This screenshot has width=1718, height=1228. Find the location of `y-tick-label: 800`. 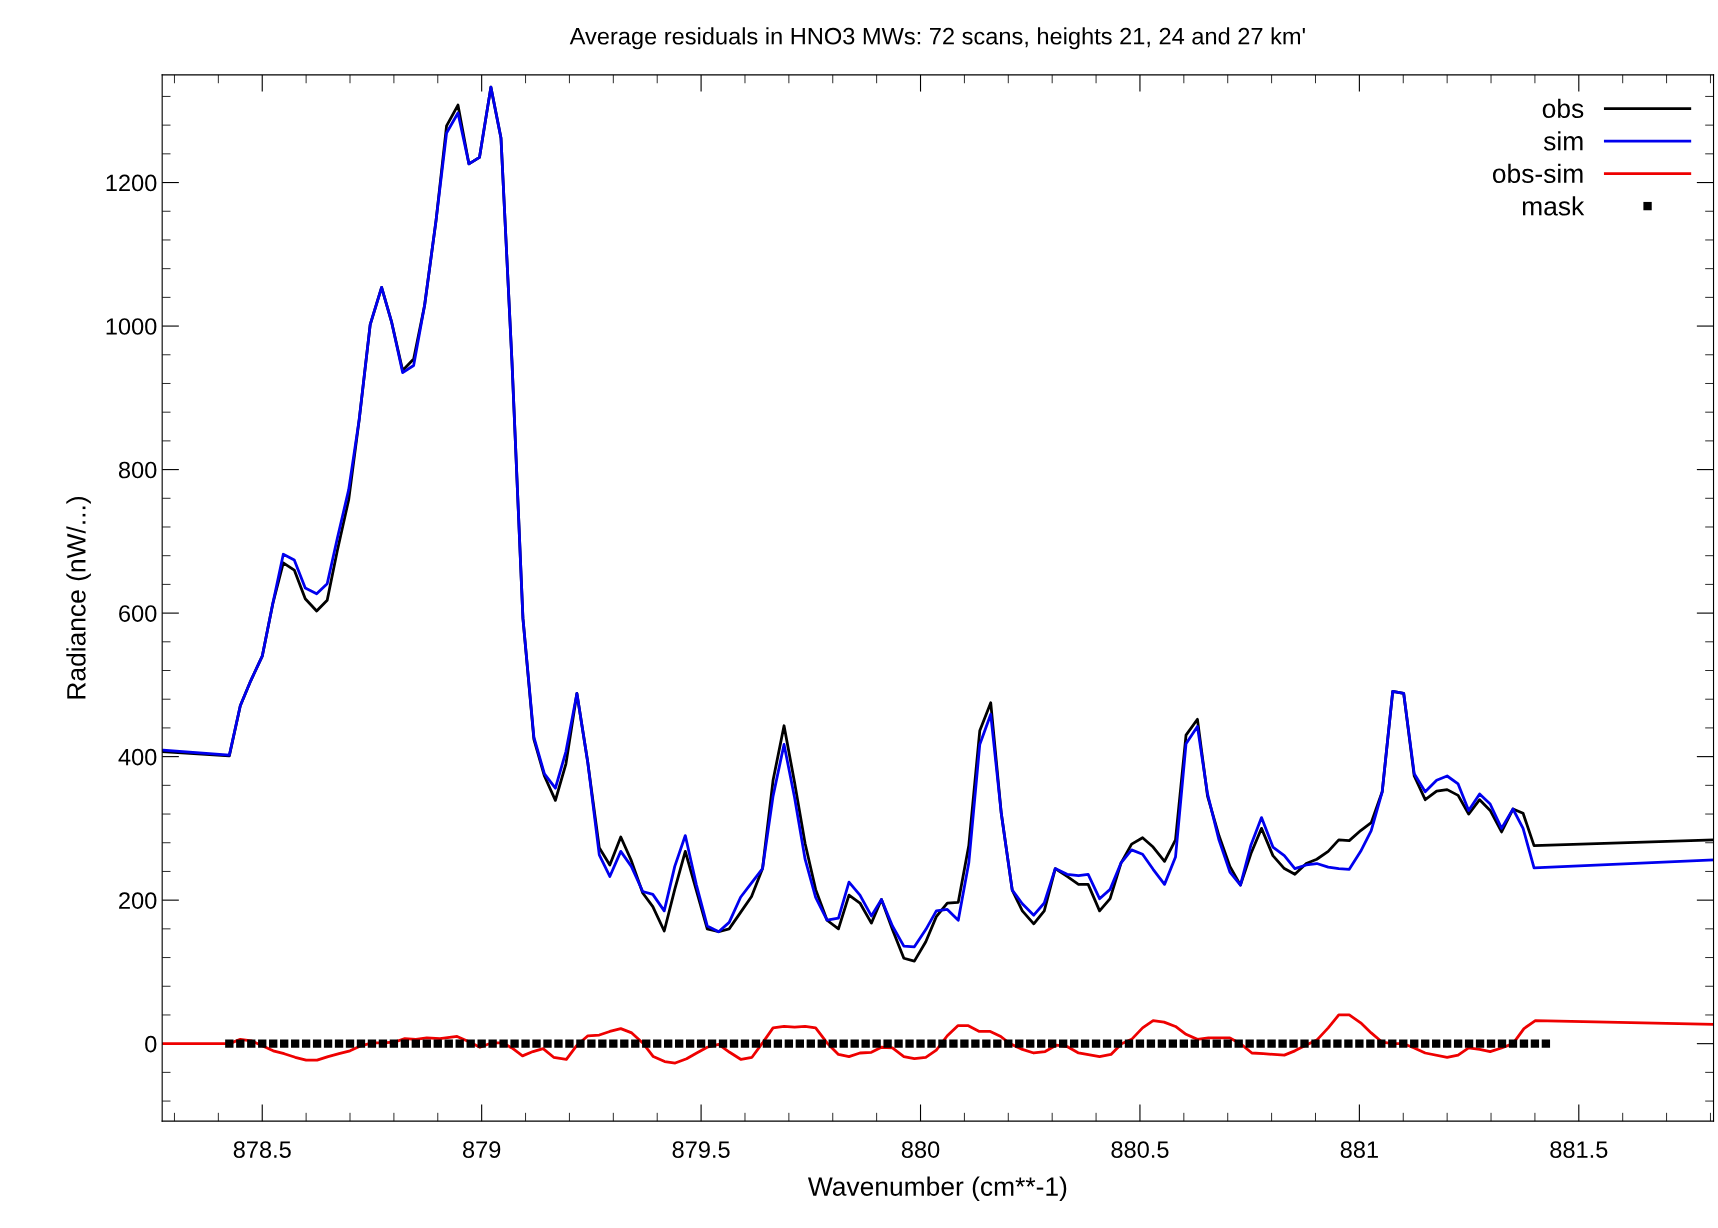

y-tick-label: 800 is located at coordinates (137, 470).